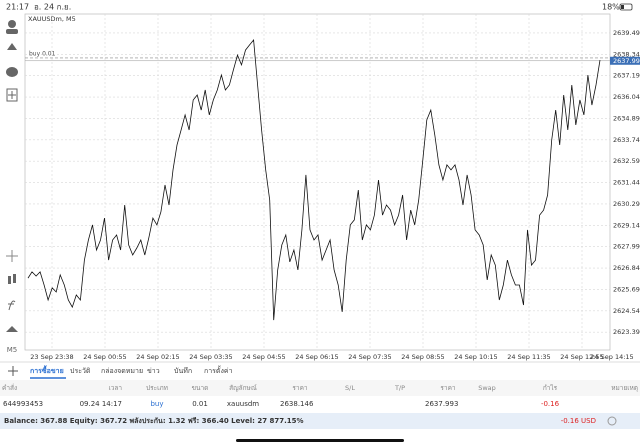 The image size is (640, 447). What do you see at coordinates (115, 388) in the screenshot?
I see `column-header: เวลา` at bounding box center [115, 388].